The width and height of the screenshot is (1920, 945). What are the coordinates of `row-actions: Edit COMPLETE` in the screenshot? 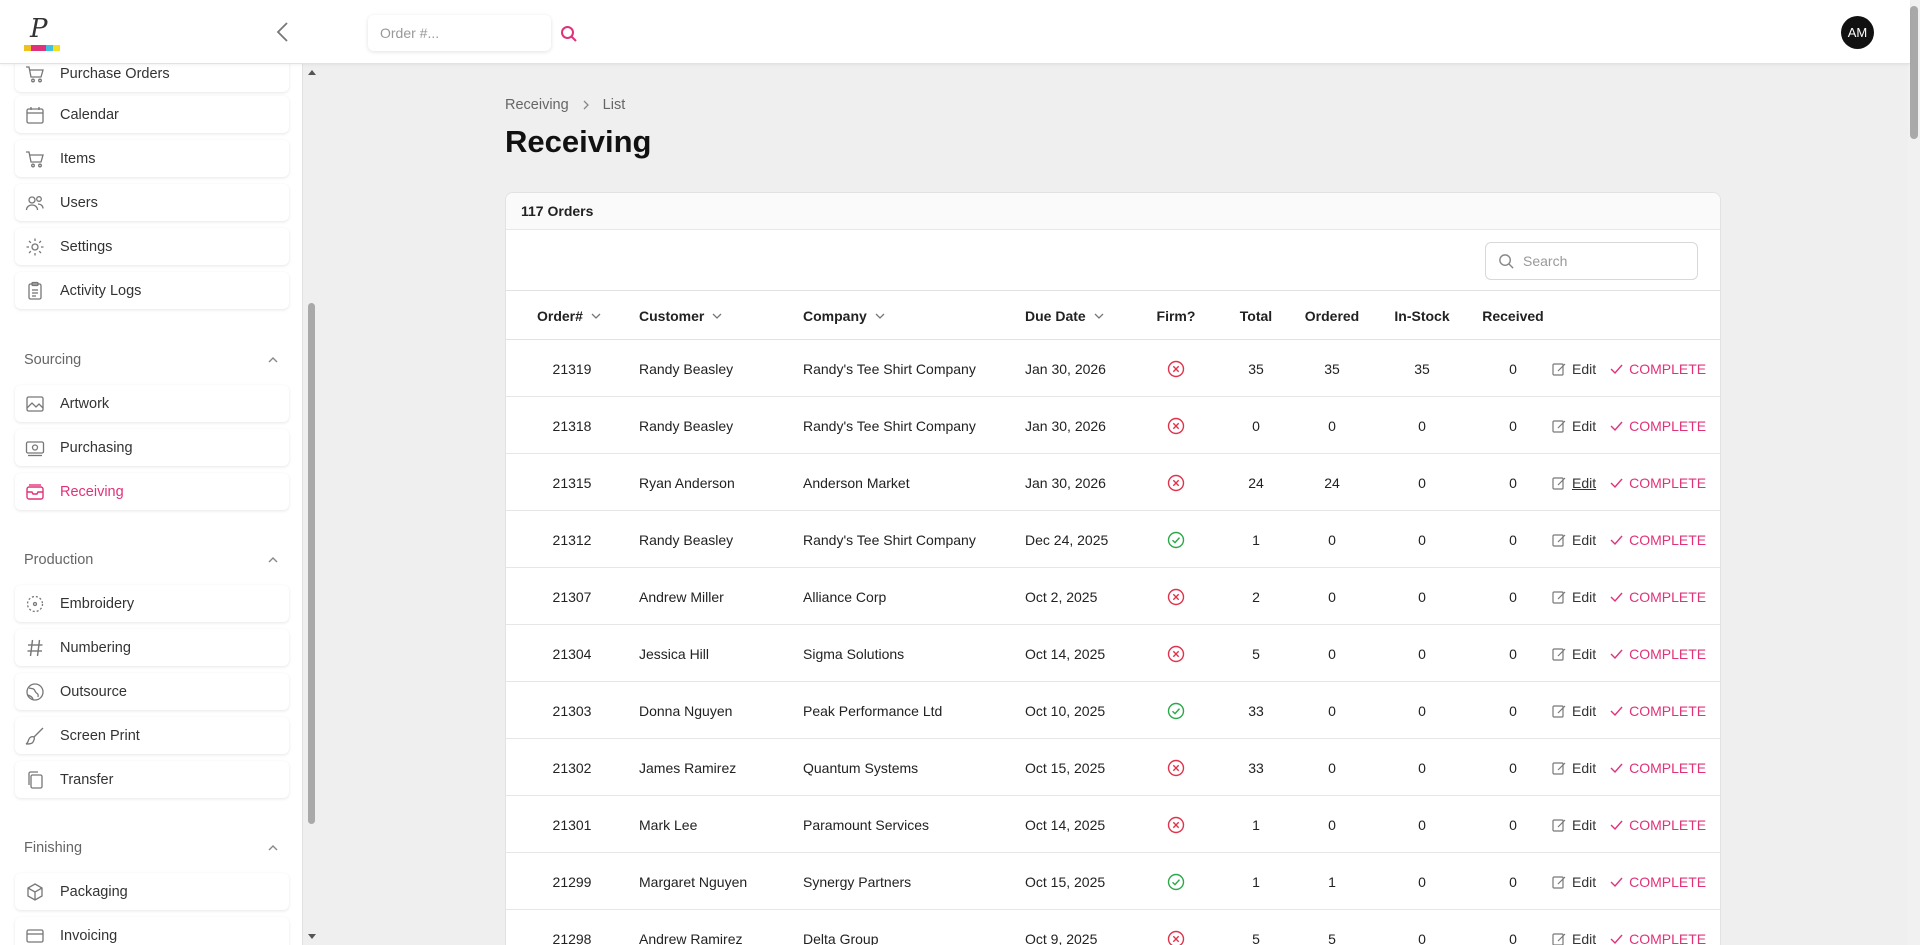 It's located at (1629, 767).